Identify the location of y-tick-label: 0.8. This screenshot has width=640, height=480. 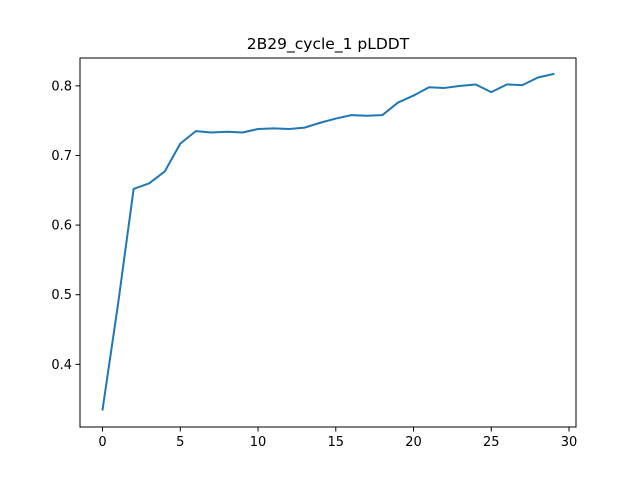
(61, 86).